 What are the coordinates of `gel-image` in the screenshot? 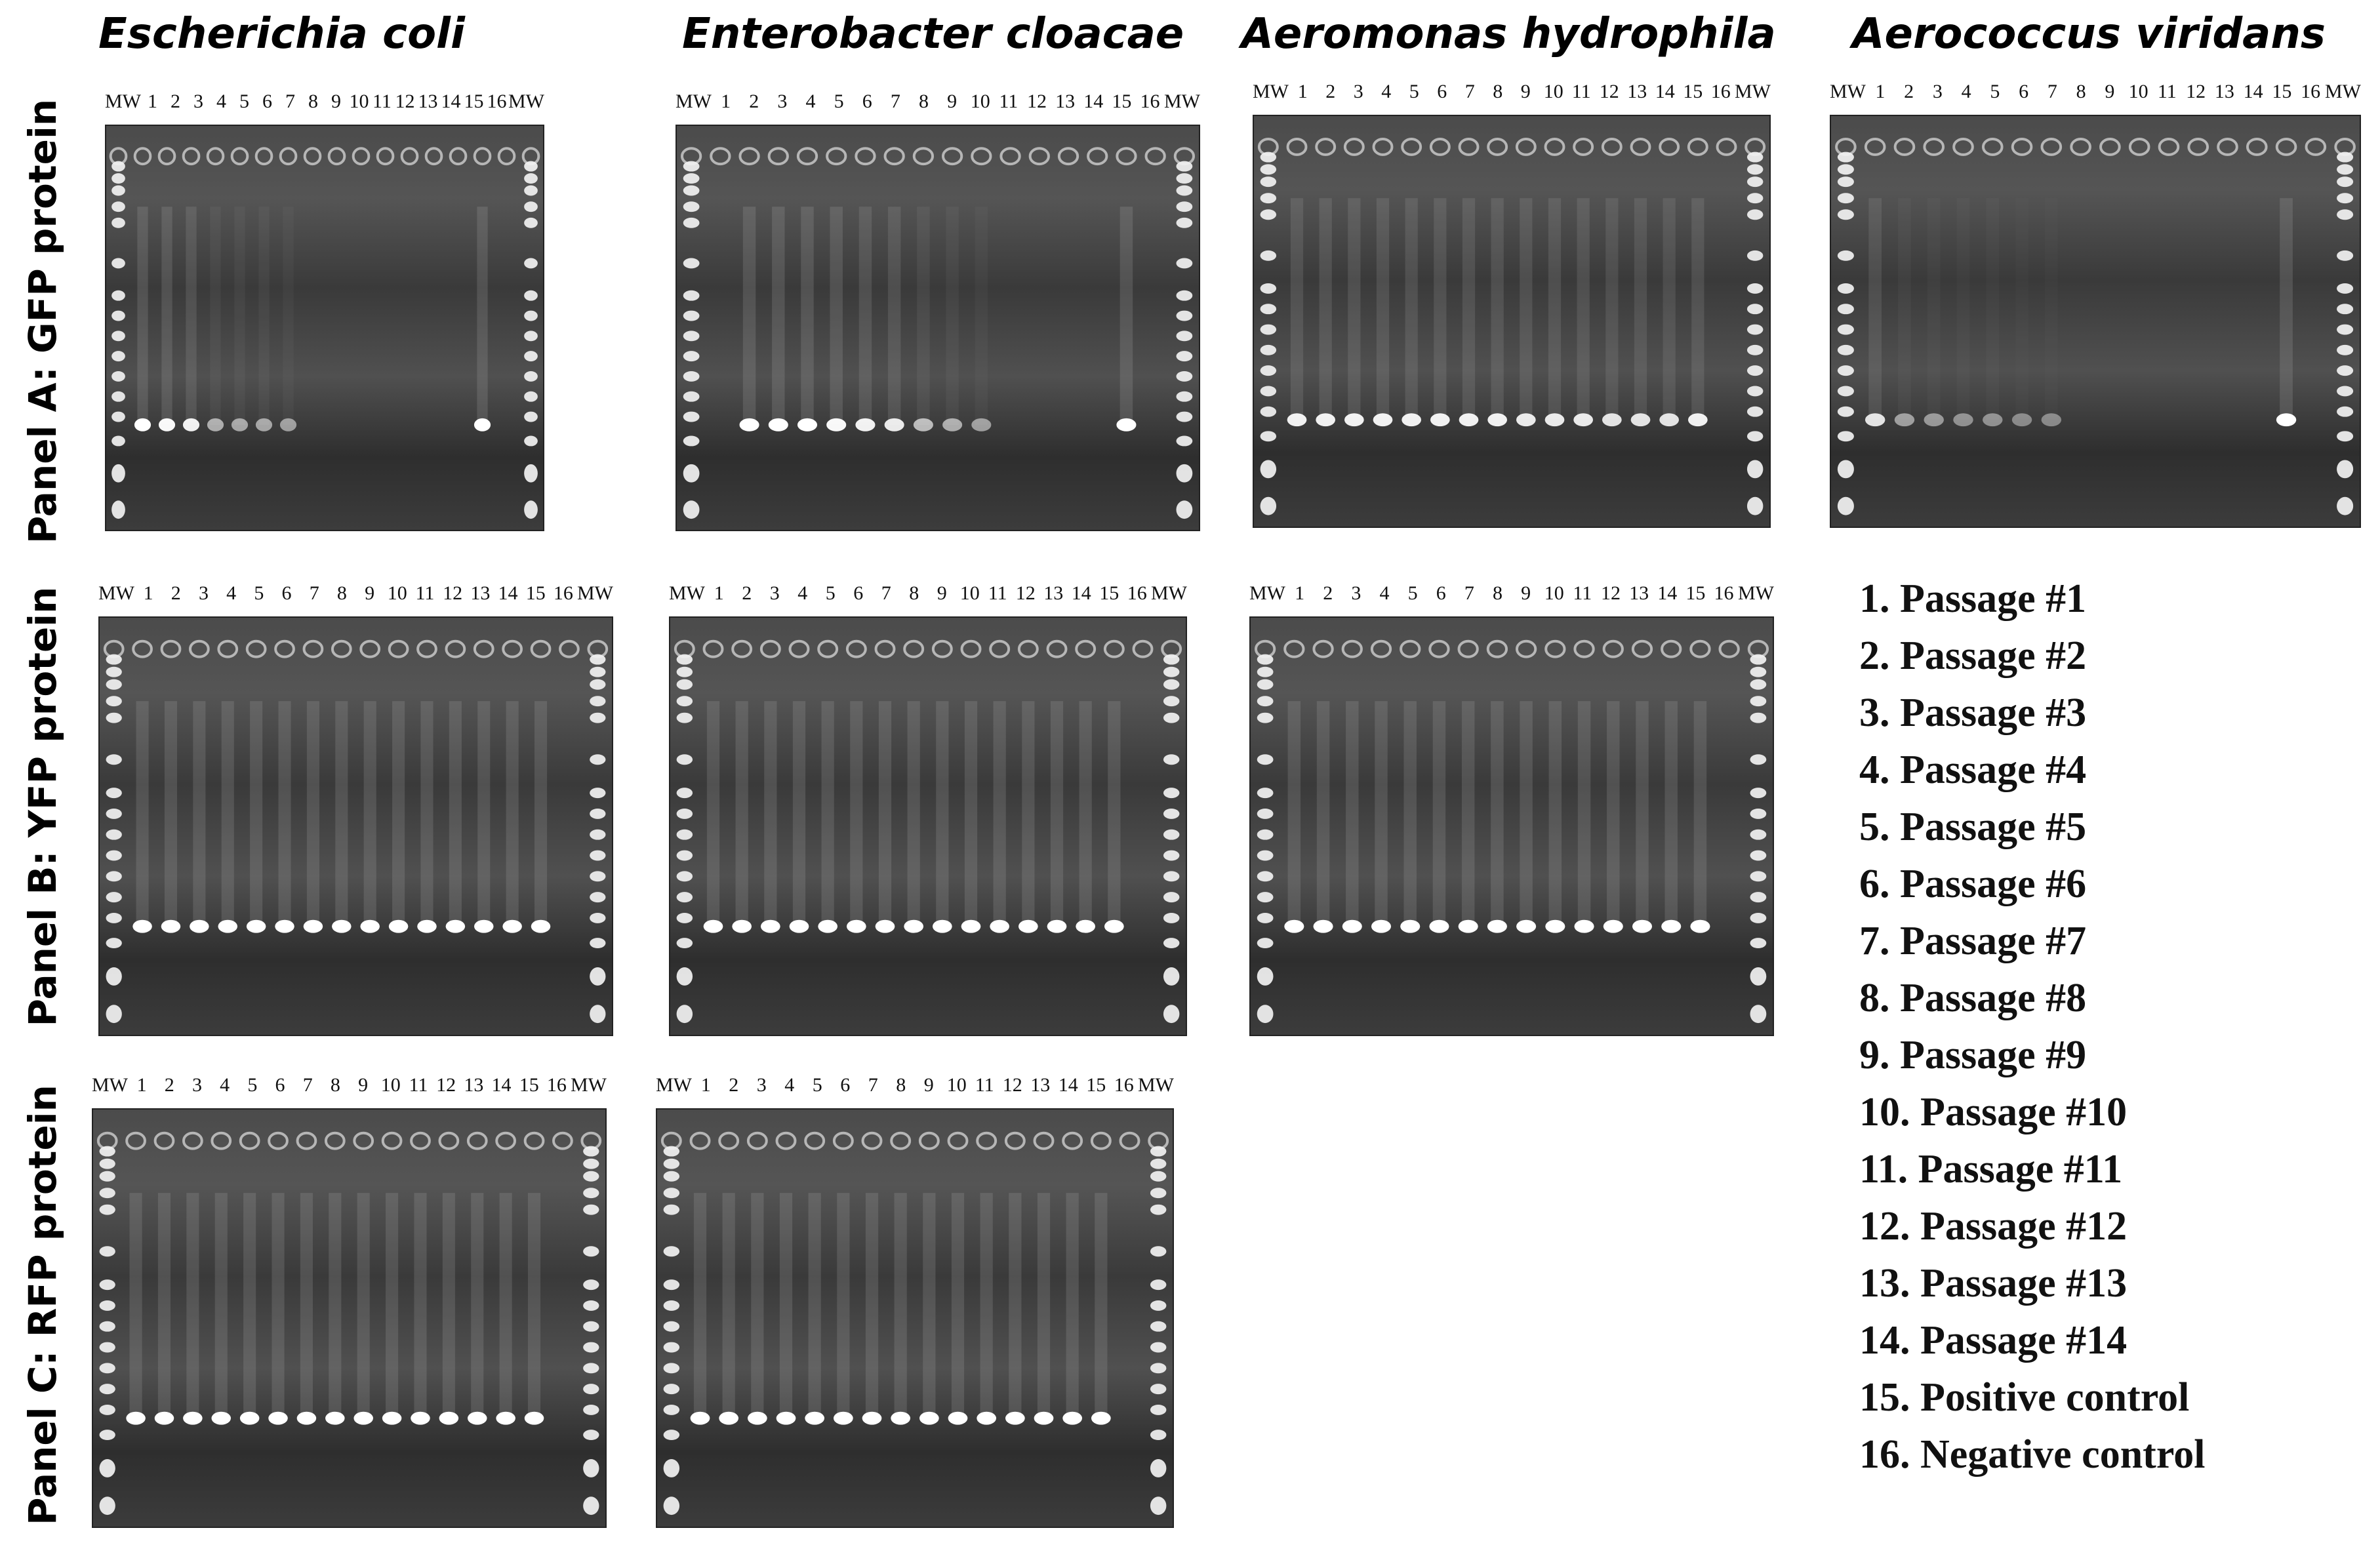 It's located at (1512, 322).